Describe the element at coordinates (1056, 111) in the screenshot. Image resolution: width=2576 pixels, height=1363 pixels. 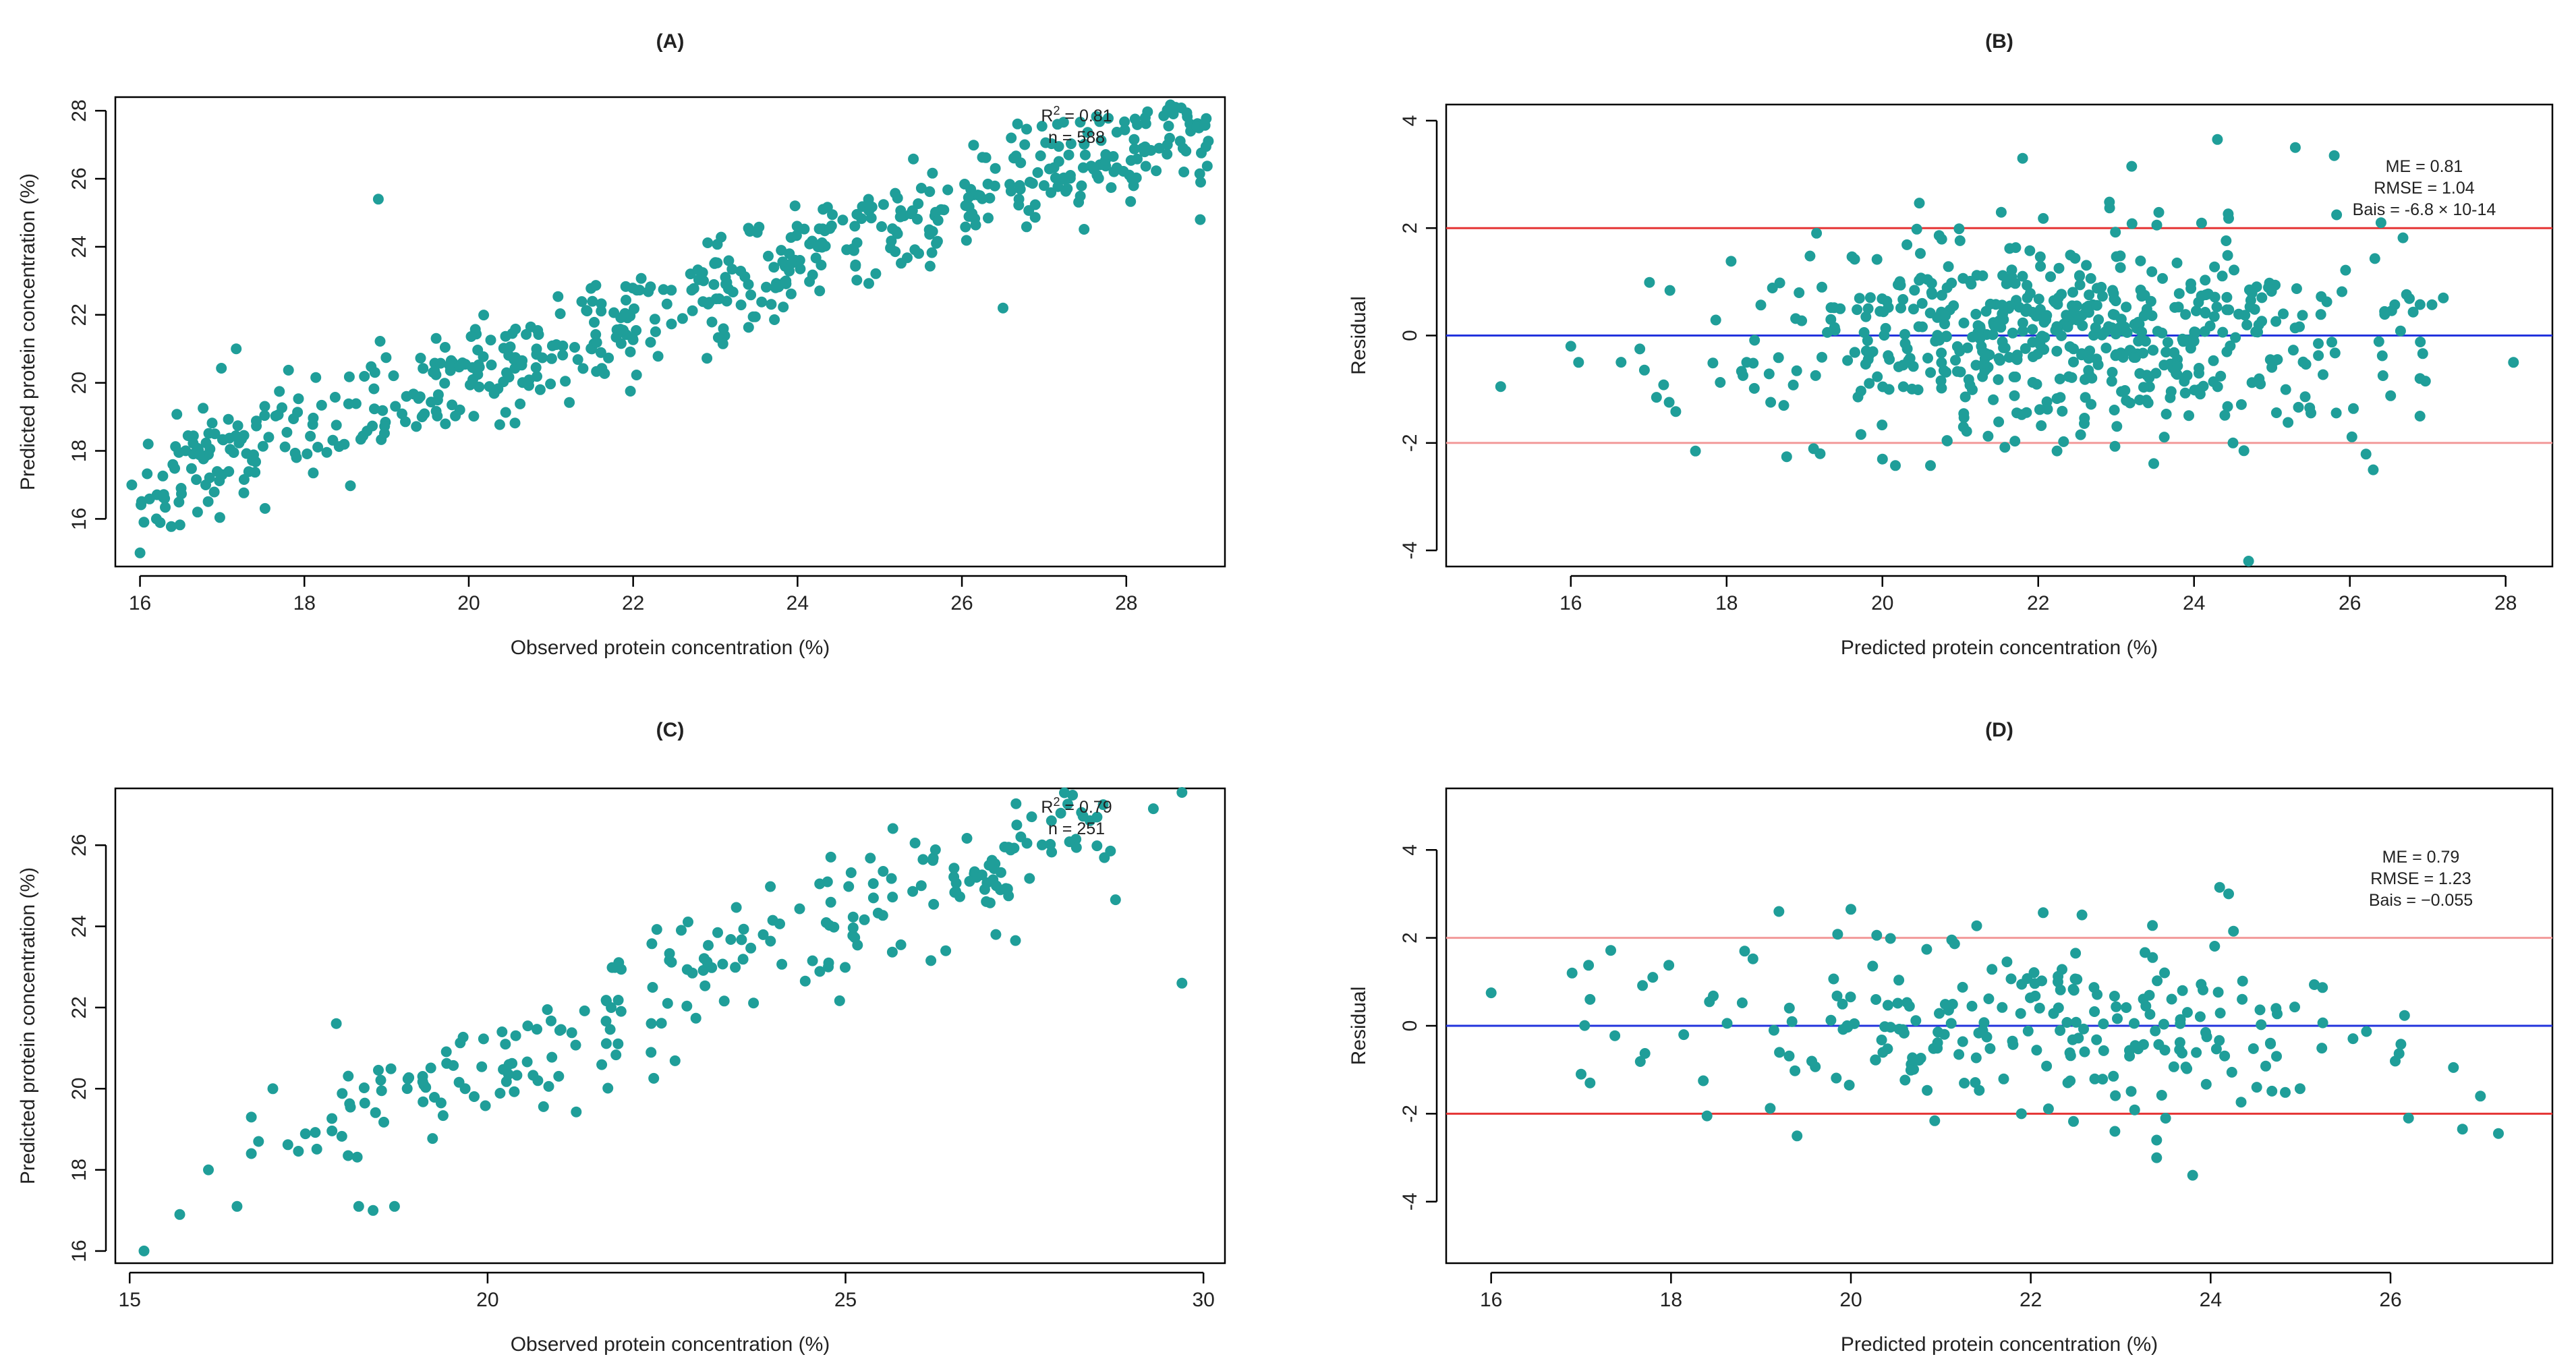
I see `stat-superscript: 2` at that location.